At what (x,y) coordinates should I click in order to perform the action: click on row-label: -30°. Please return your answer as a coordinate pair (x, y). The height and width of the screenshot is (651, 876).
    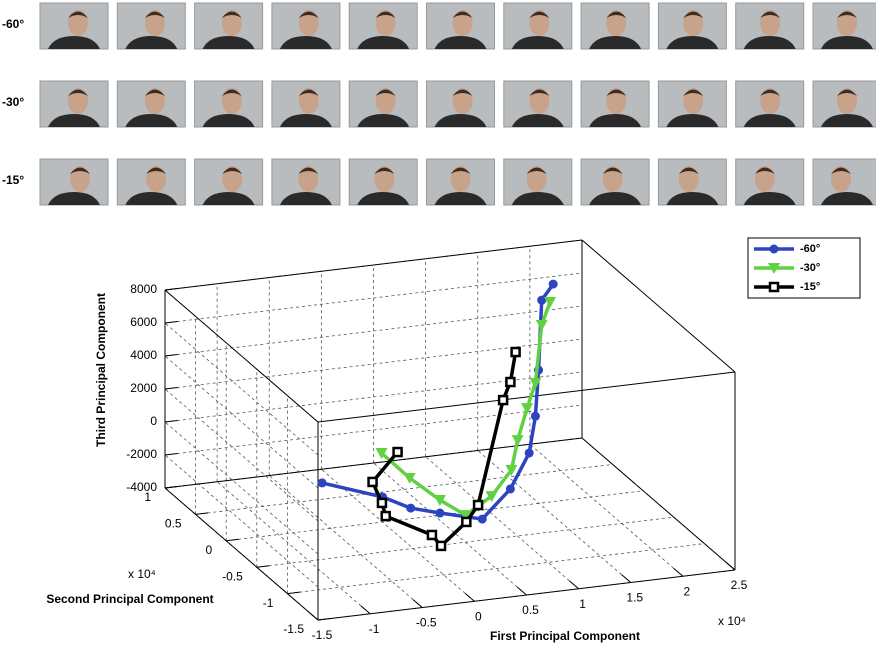
    Looking at the image, I should click on (13, 102).